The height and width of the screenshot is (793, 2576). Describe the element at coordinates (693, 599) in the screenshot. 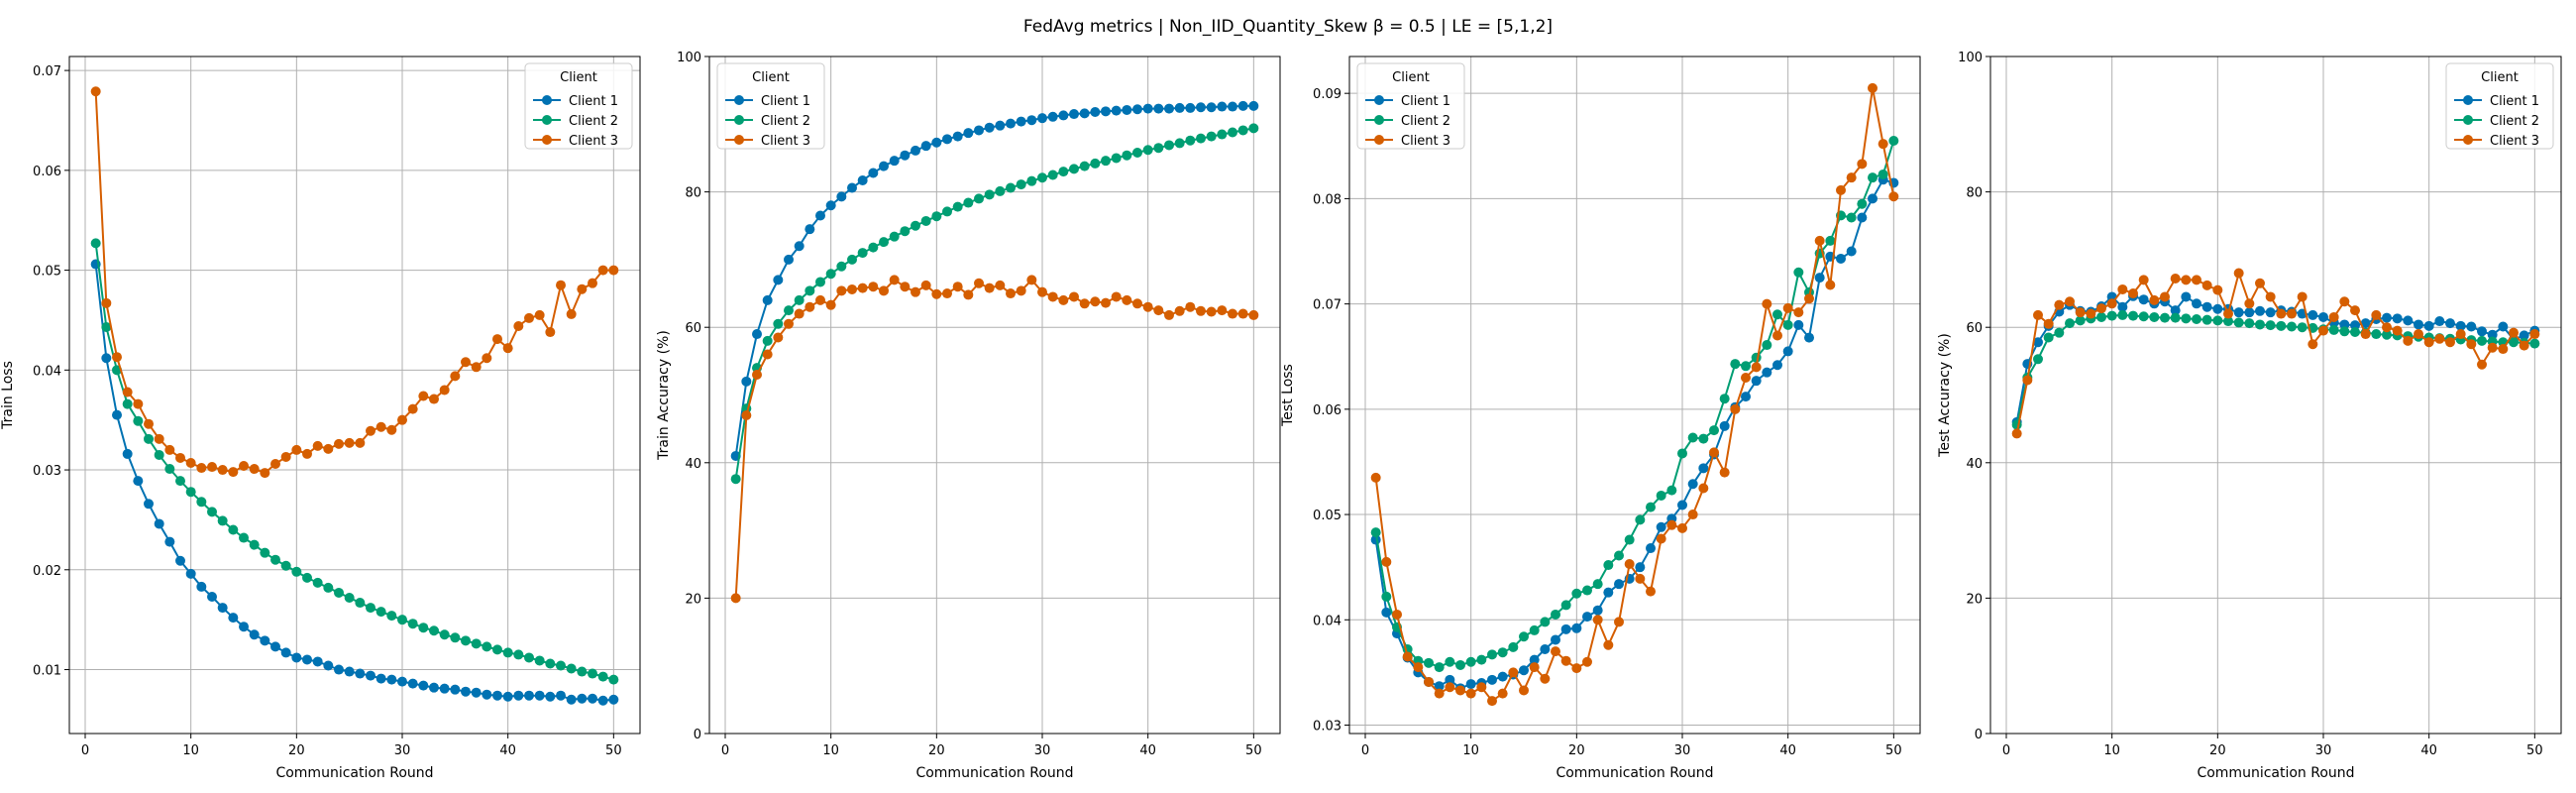

I see `y-tick-label: 20` at that location.